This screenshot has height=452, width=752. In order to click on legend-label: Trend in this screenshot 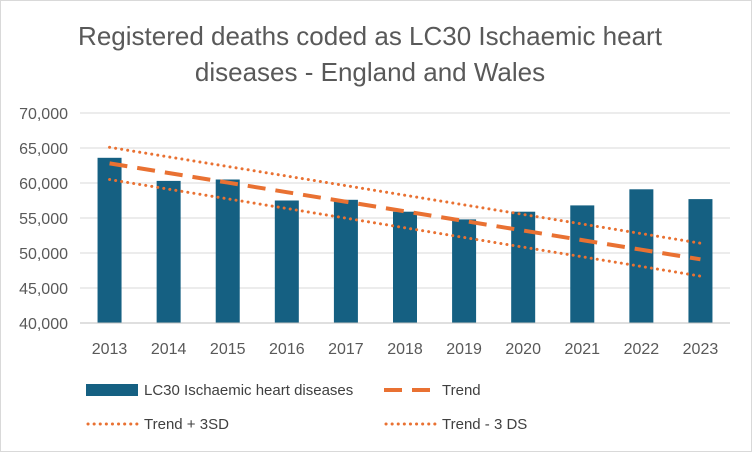, I will do `click(461, 390)`.